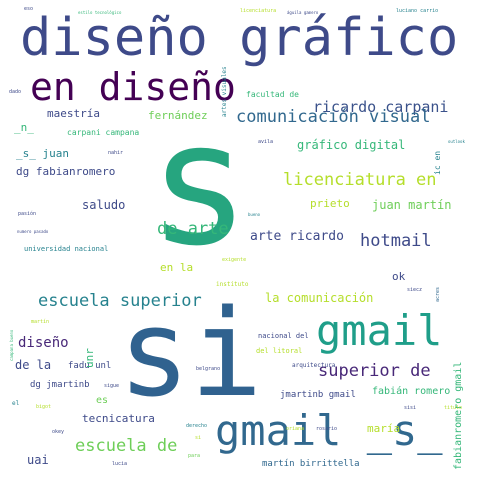  What do you see at coordinates (266, 142) in the screenshot?
I see `word-avila: avila` at bounding box center [266, 142].